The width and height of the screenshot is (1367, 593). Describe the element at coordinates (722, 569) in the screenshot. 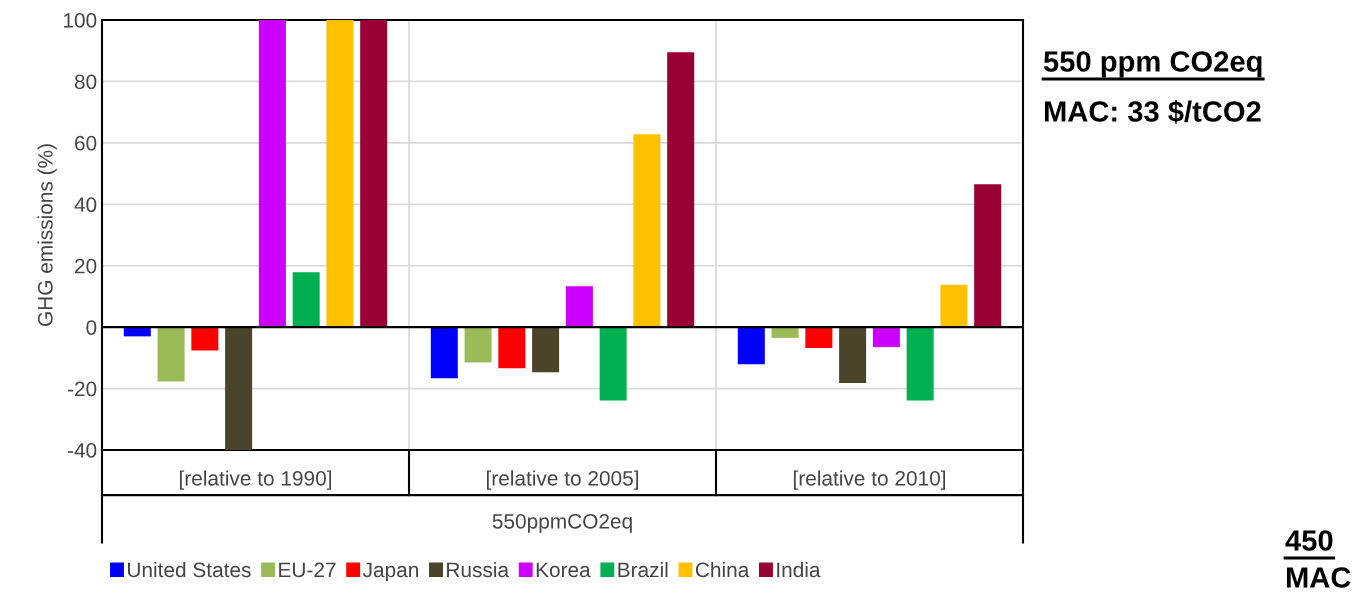

I see `legend-label: China` at that location.